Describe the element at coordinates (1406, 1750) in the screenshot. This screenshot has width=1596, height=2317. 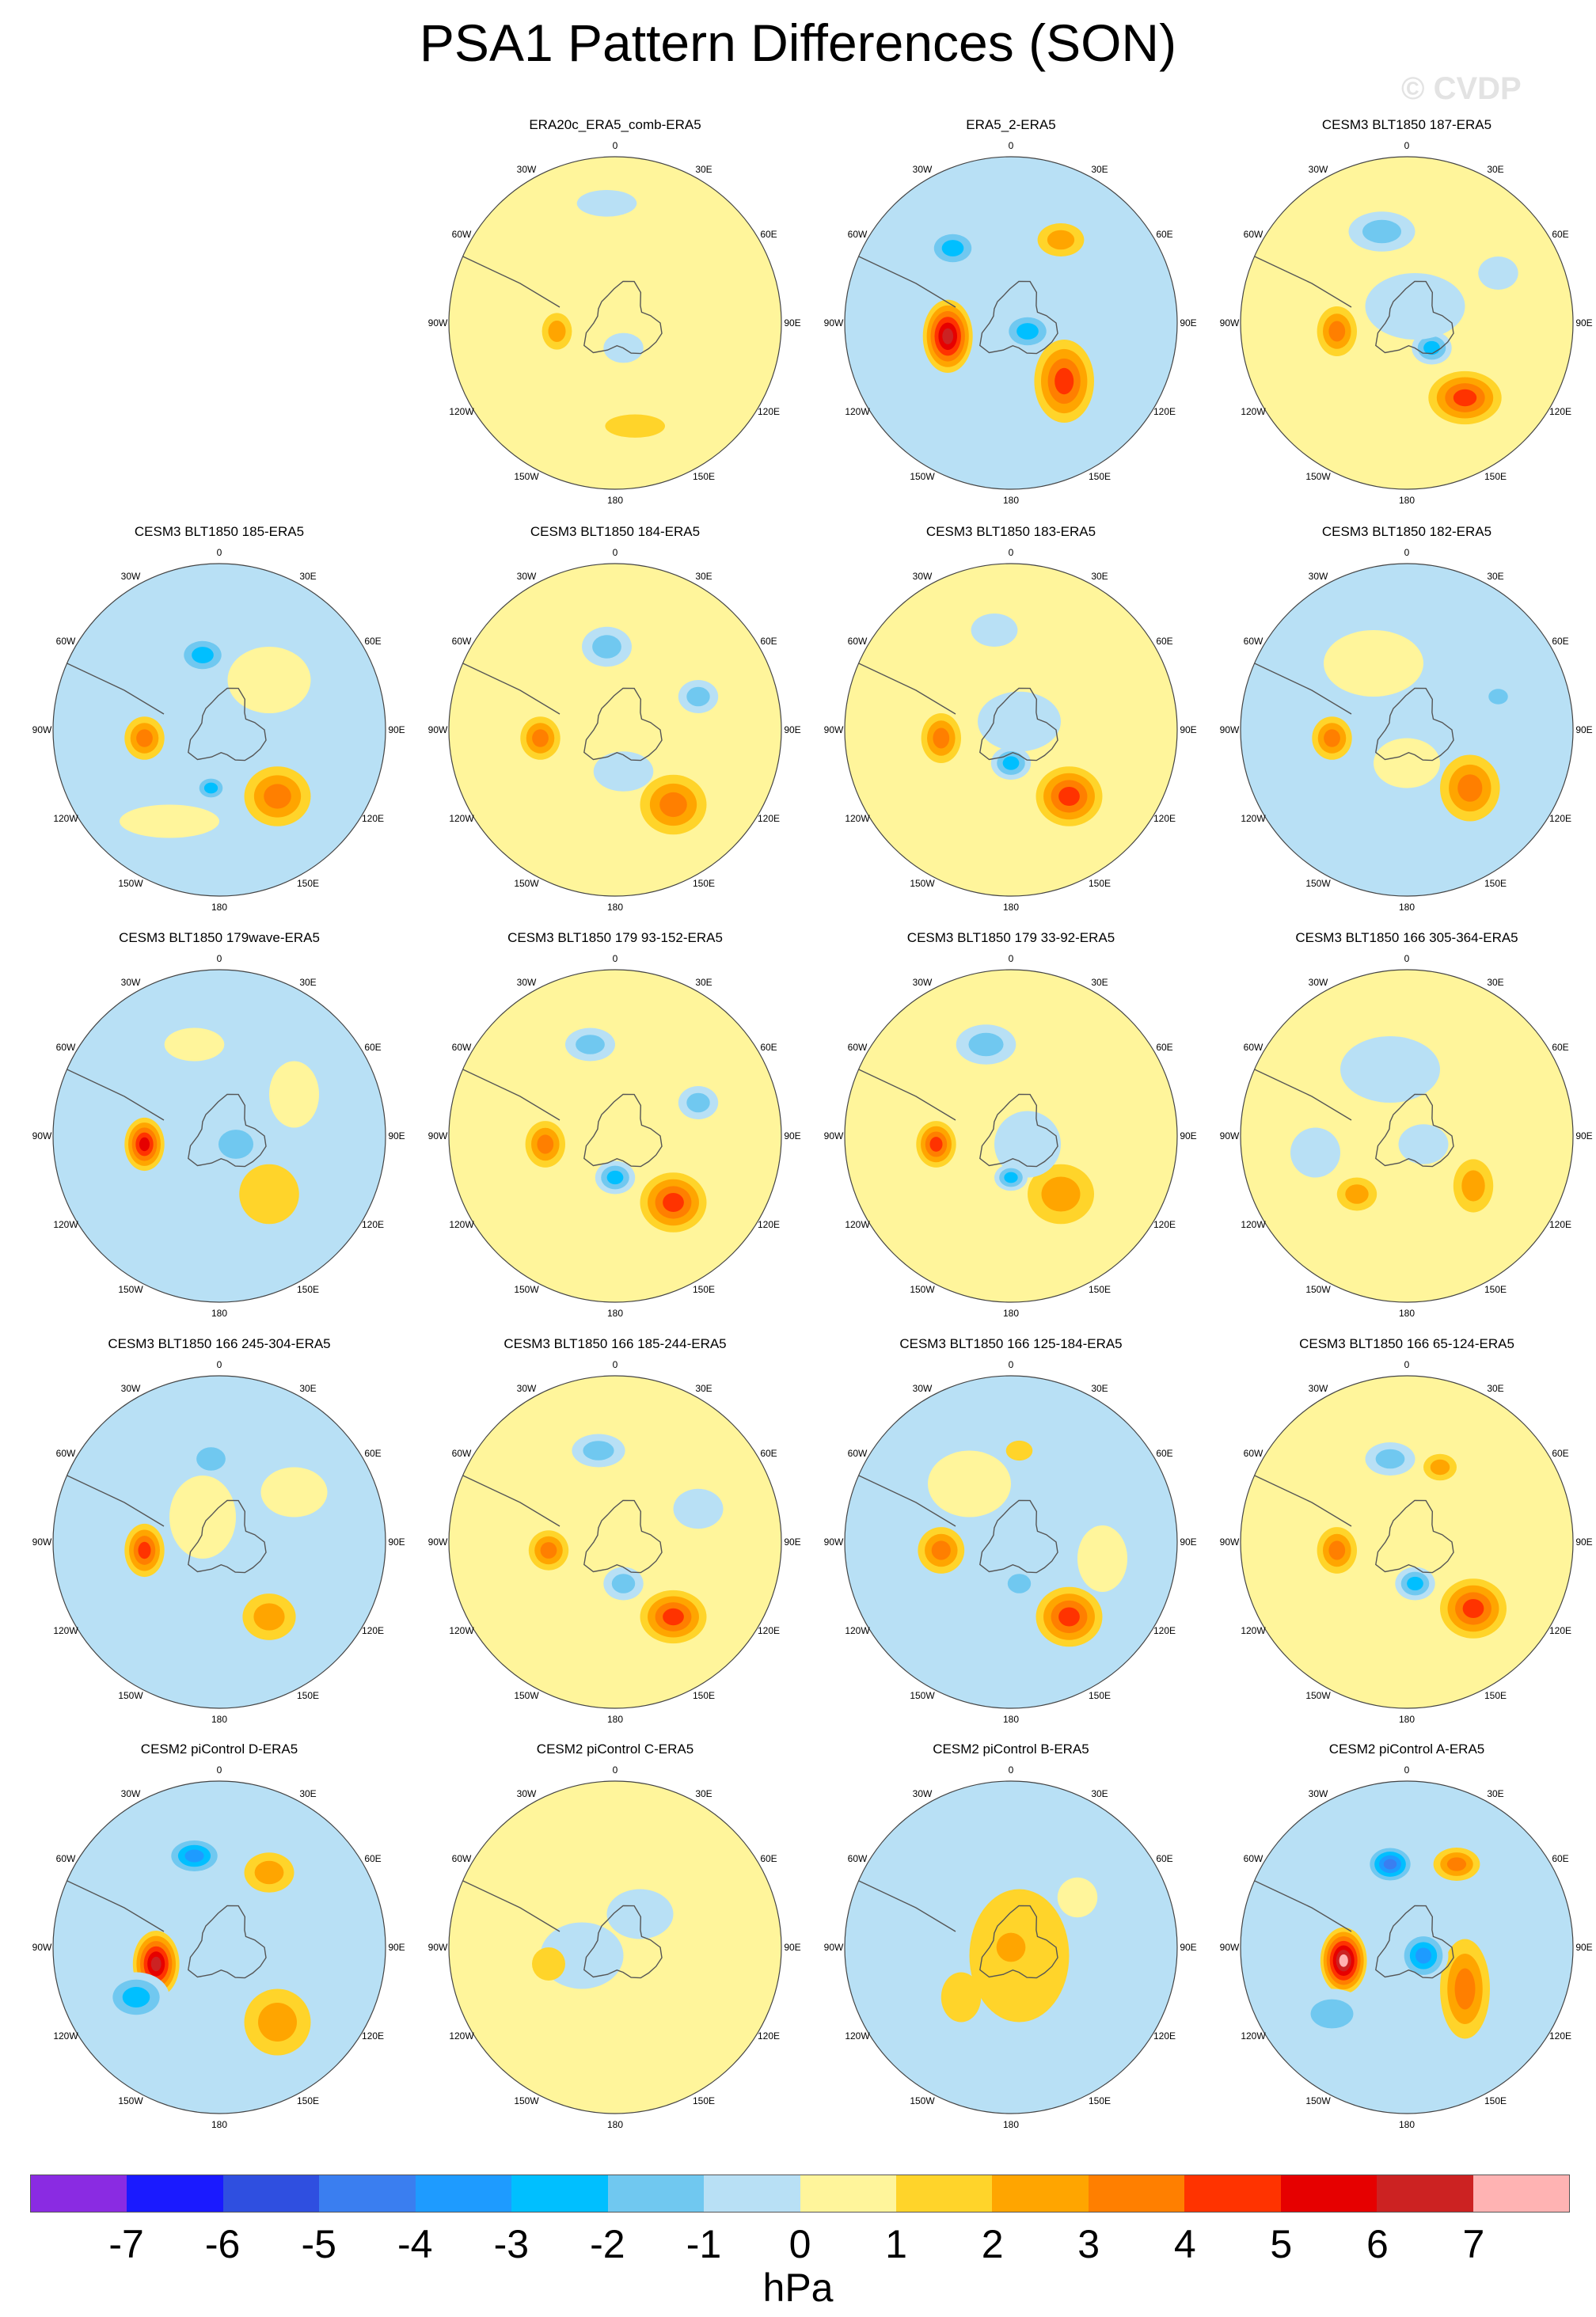
I see `panel-title: CESM2 piControl A-ERA5` at that location.